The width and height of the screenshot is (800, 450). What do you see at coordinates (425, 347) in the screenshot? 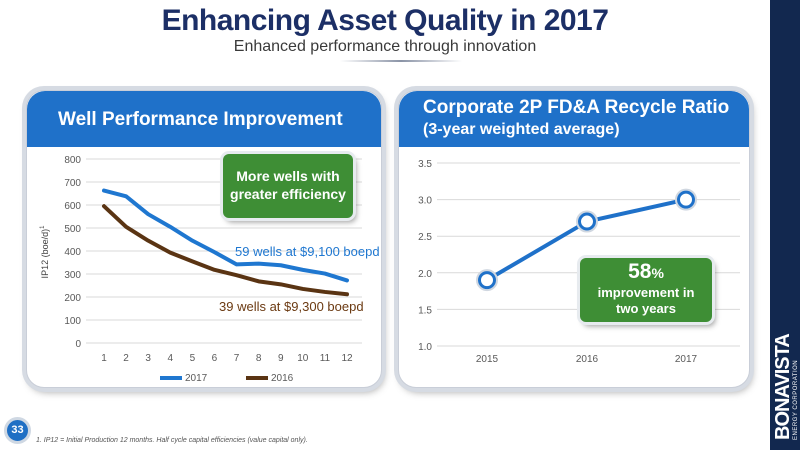
I see `y-tick-label: 1.0` at bounding box center [425, 347].